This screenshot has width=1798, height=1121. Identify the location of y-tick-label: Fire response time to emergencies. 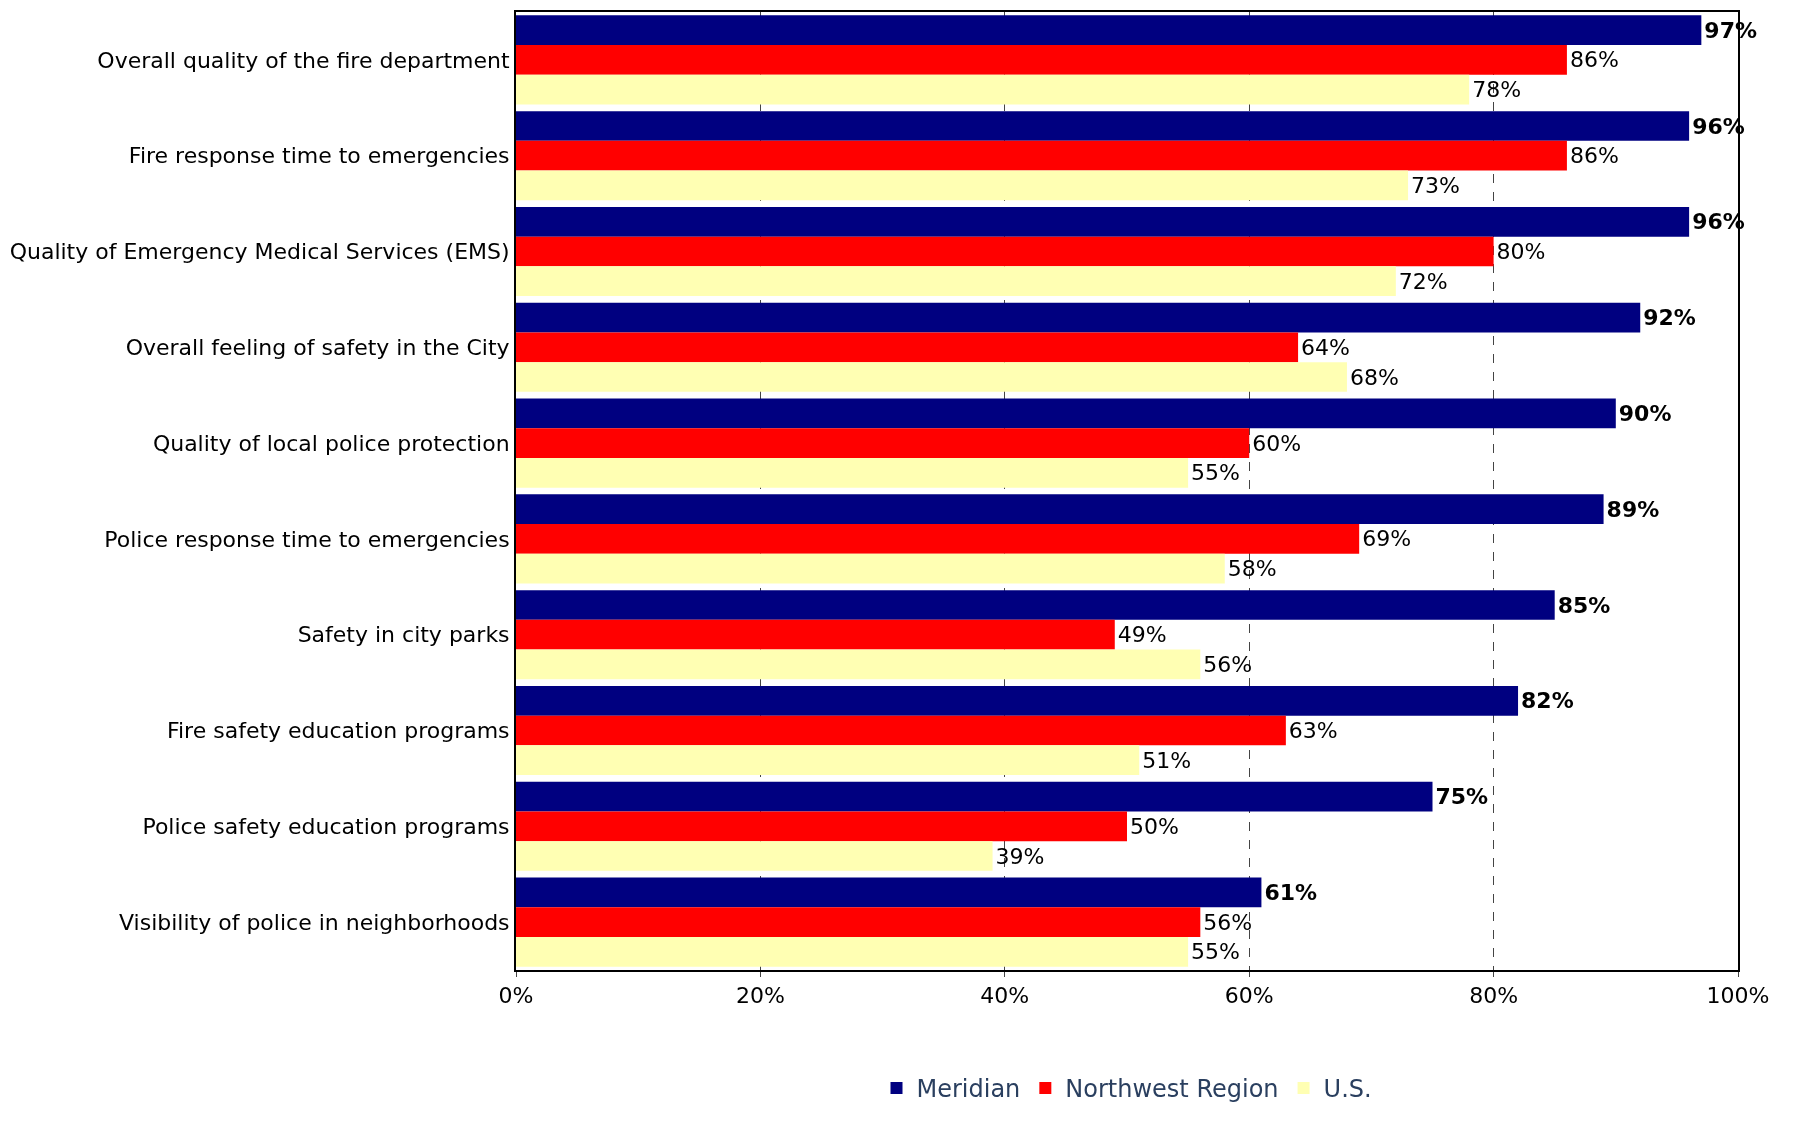
(319, 156).